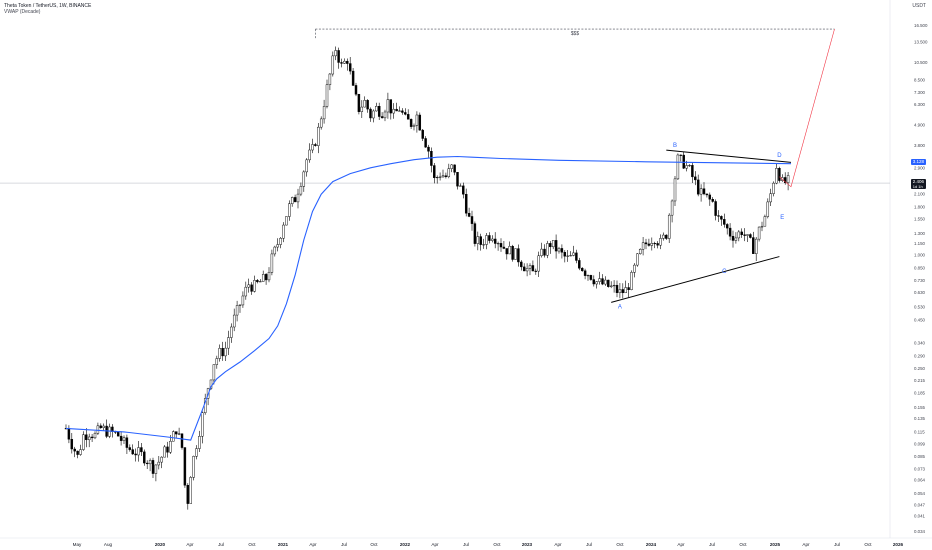  I want to click on y-tick-label: 0.064, so click(920, 479).